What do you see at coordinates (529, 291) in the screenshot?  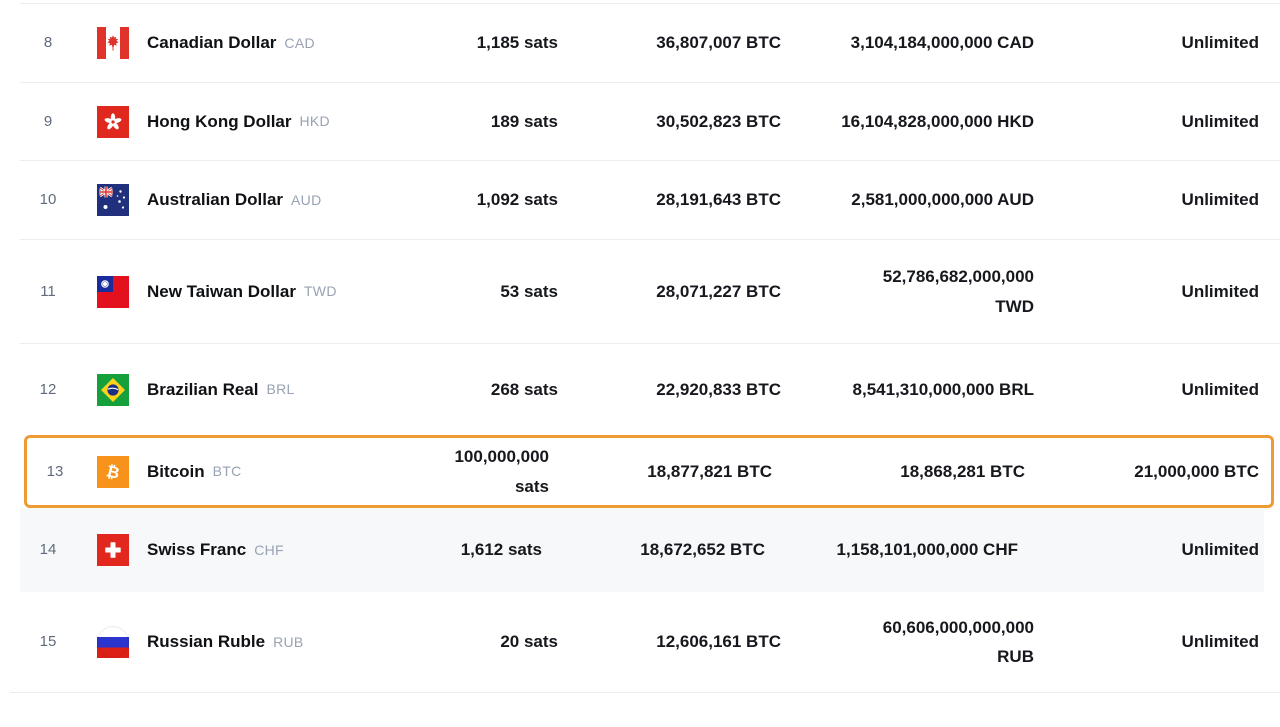 I see `price-sats-cell: 53 sats` at bounding box center [529, 291].